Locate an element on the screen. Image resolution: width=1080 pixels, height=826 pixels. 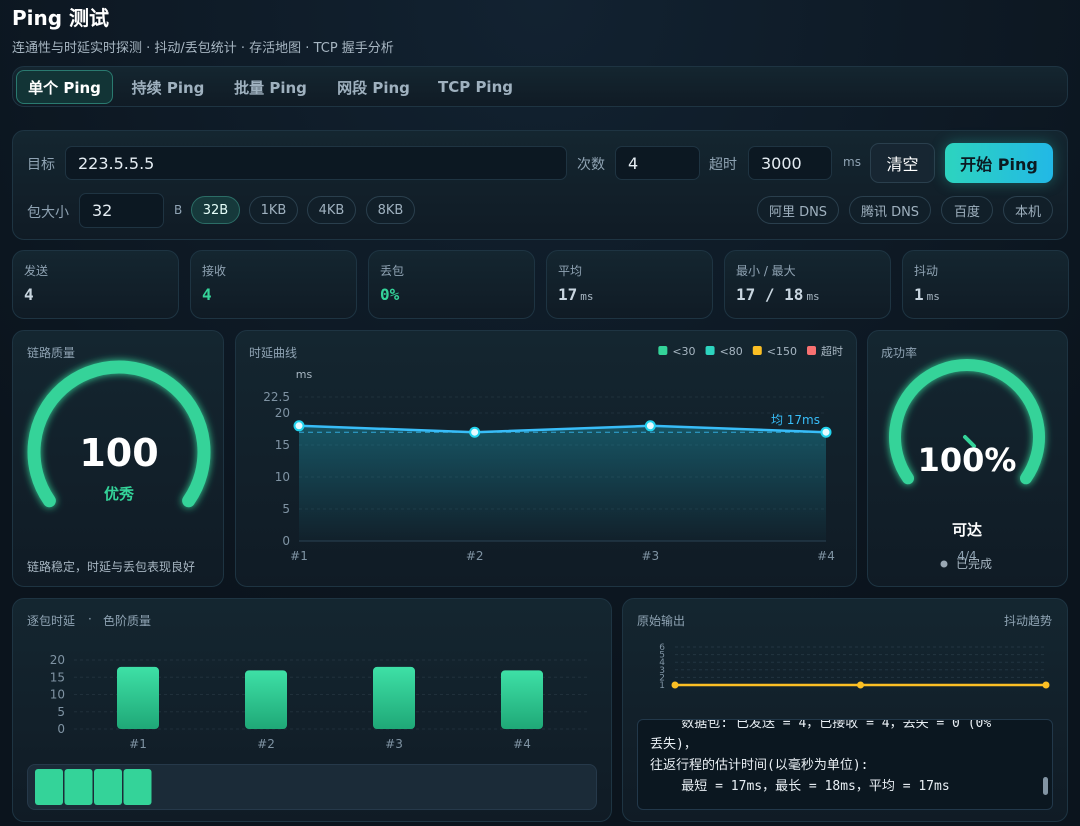
tab: 持续 Ping is located at coordinates (168, 87).